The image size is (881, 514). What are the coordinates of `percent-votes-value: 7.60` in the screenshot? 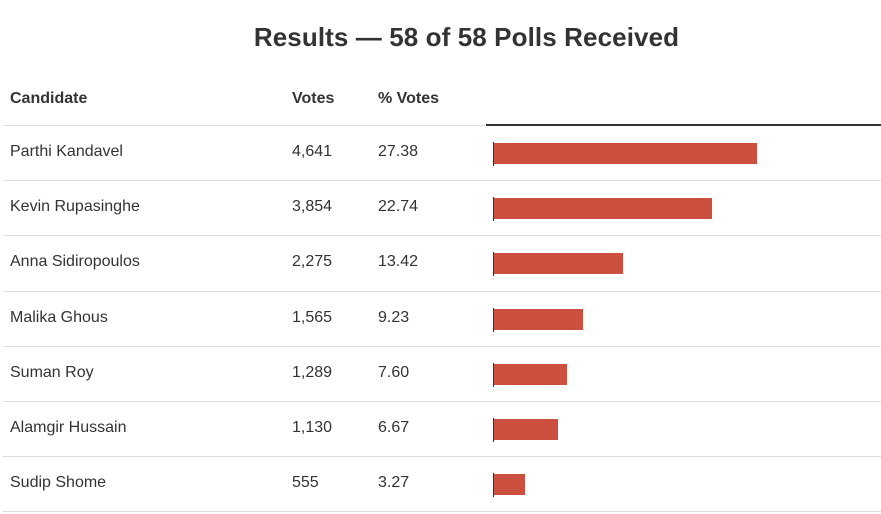 It's located at (394, 372).